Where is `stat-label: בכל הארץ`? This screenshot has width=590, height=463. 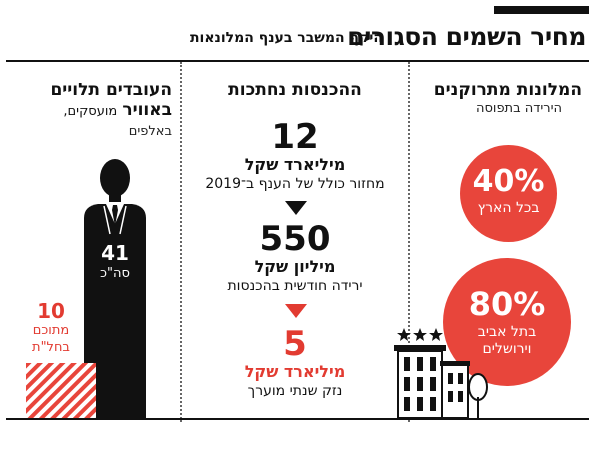
stat-label: בכל הארץ is located at coordinates (508, 208).